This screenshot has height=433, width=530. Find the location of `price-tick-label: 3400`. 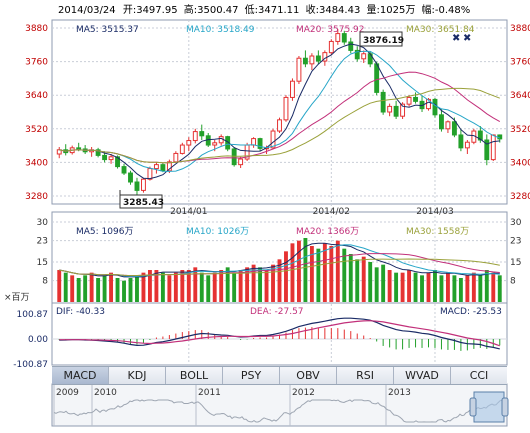

price-tick-label: 3400 is located at coordinates (36, 163).